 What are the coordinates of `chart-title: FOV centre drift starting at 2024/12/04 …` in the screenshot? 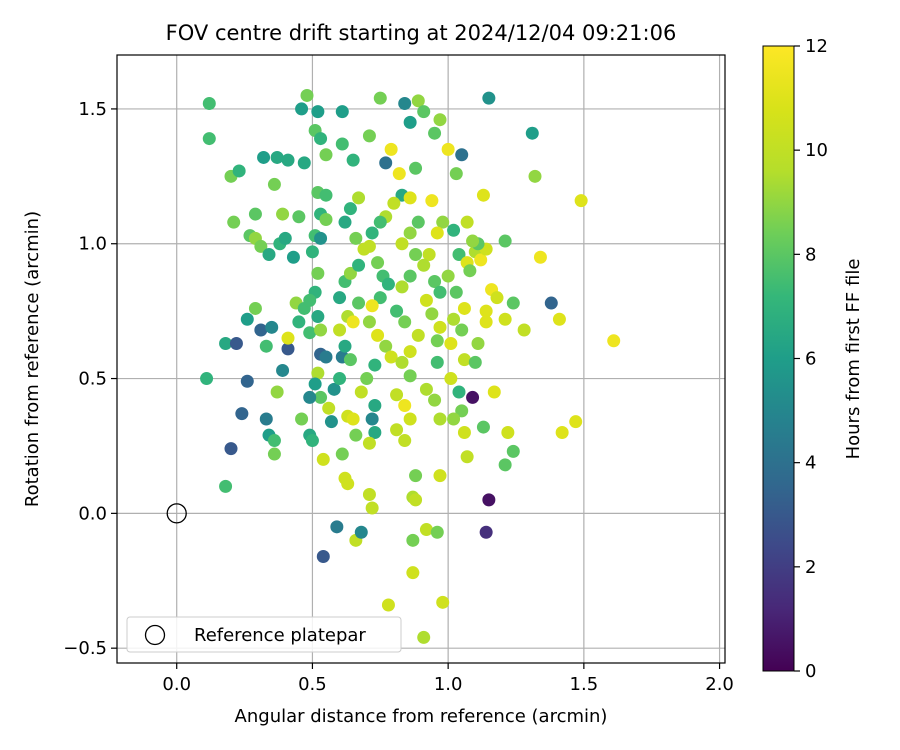 It's located at (421, 33).